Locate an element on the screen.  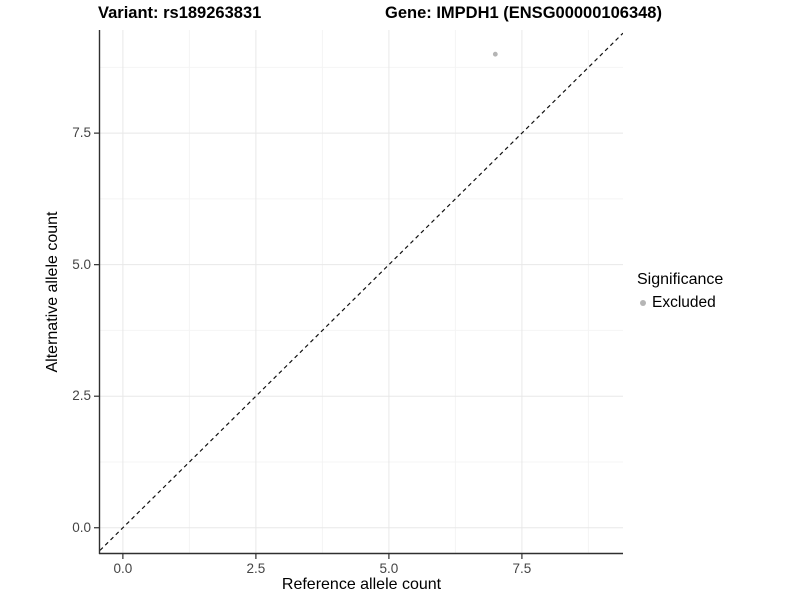
y-axis-title: Alternative allele count is located at coordinates (52, 292).